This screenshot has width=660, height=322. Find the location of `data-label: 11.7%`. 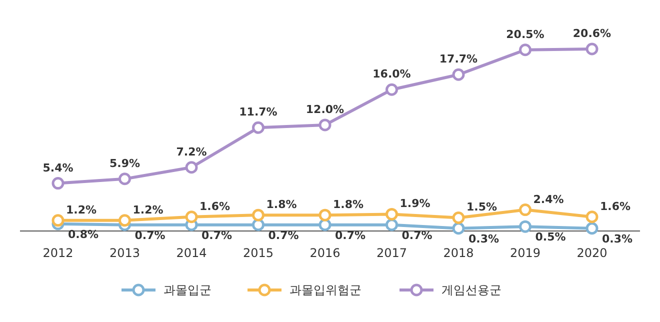

data-label: 11.7% is located at coordinates (258, 112).